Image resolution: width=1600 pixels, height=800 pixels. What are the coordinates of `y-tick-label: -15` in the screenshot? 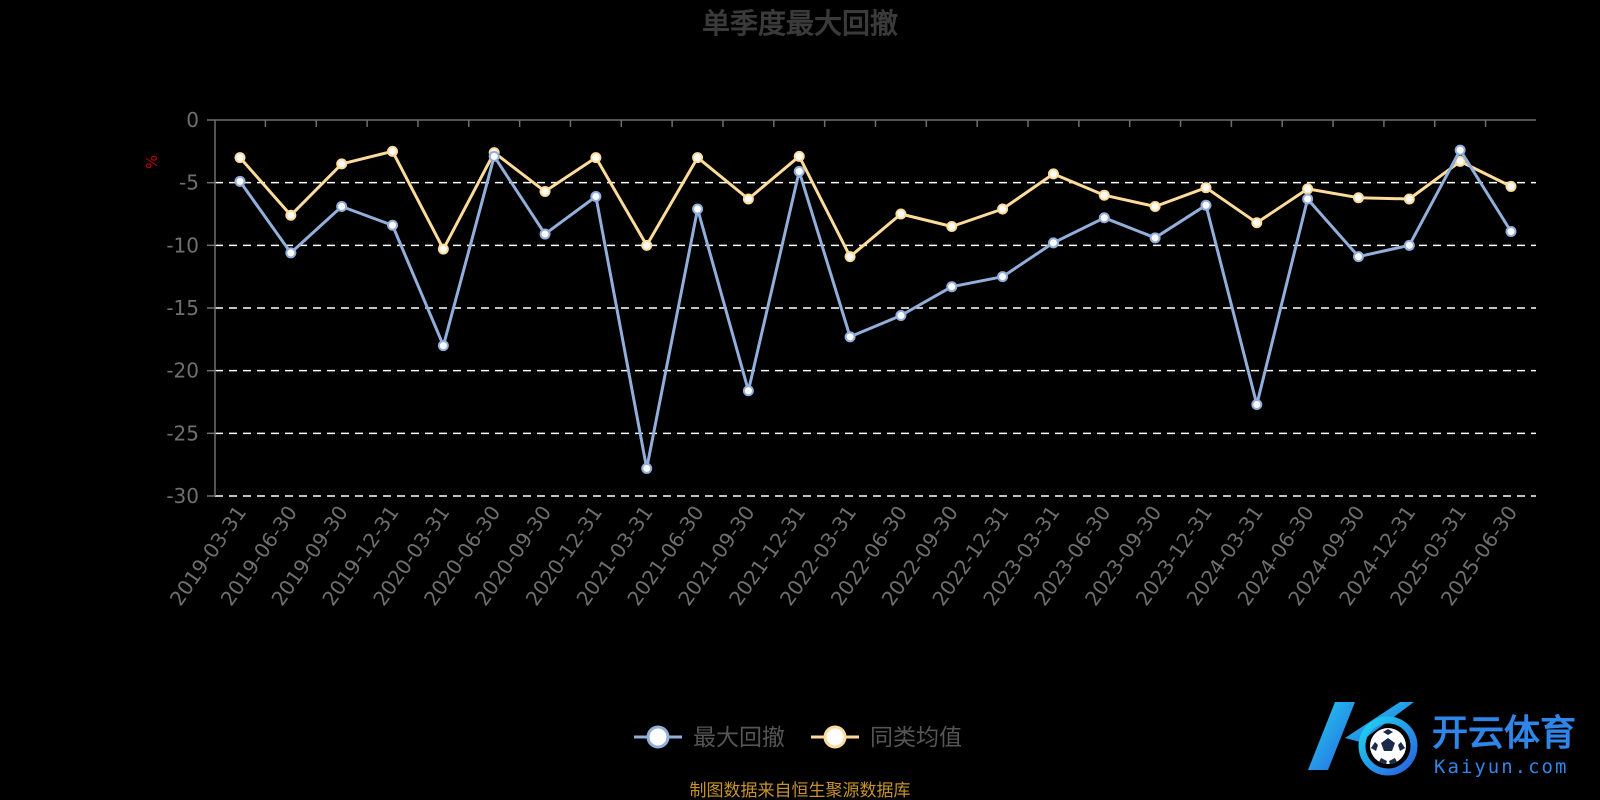 It's located at (182, 308).